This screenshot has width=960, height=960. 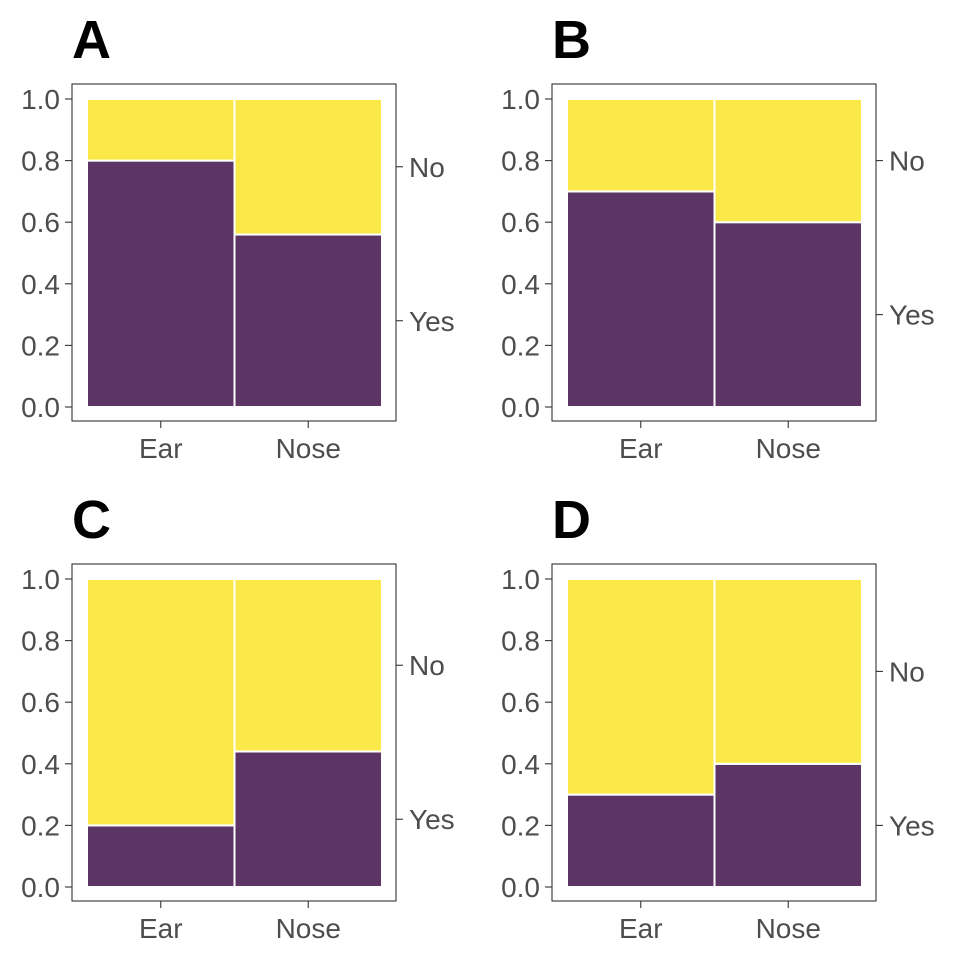 I want to click on panel-label: B, so click(x=571, y=40).